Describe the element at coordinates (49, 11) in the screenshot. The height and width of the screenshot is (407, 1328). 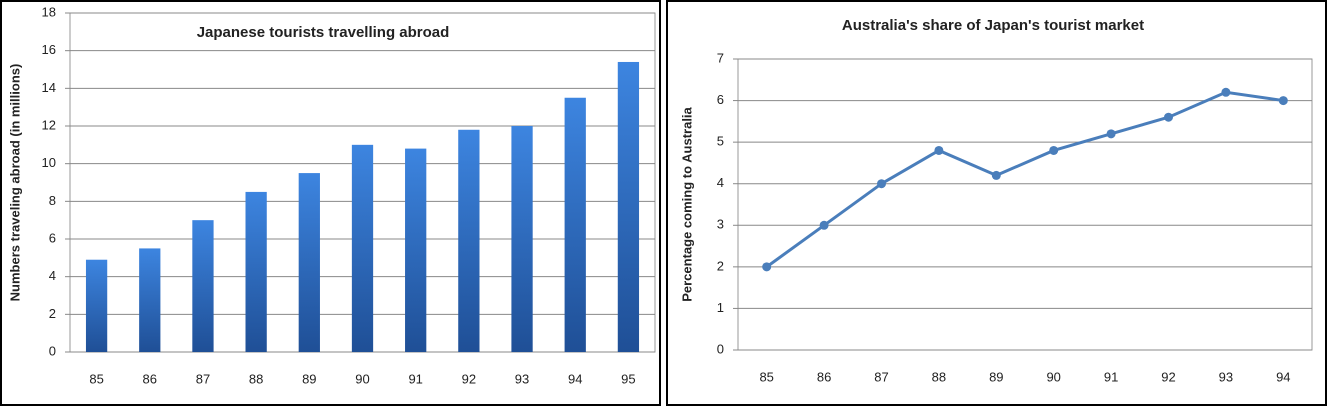
I see `y-tick-label: 18` at that location.